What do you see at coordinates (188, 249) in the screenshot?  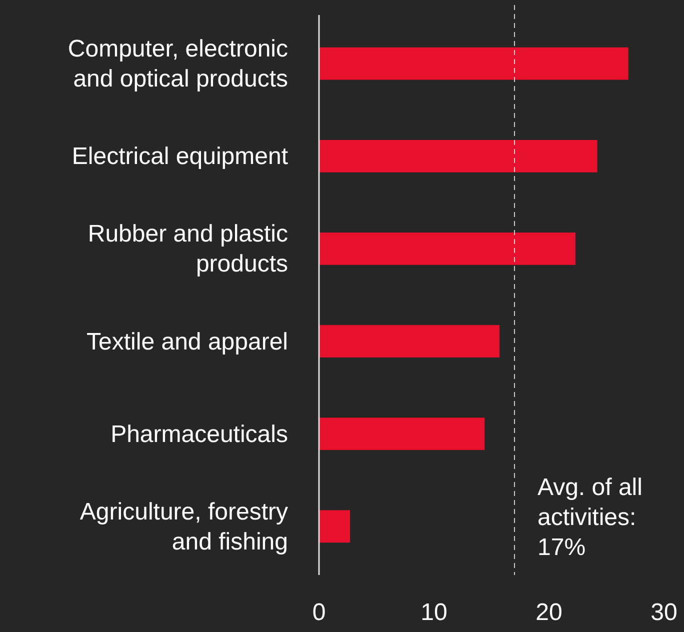 I see `y-tick-label: Rubber and plastic products` at bounding box center [188, 249].